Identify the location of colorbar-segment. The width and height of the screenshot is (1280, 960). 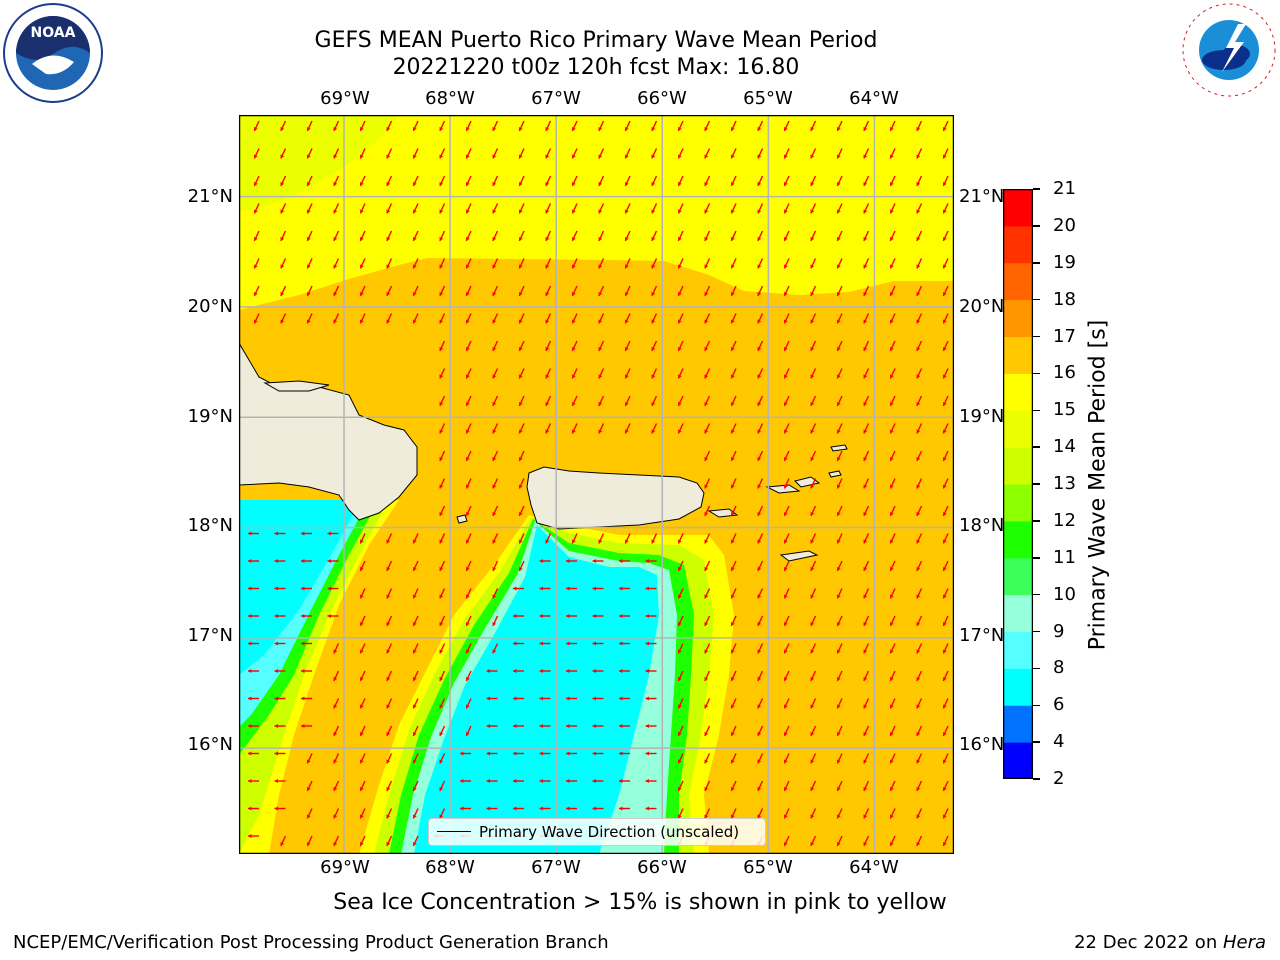
(1018, 503).